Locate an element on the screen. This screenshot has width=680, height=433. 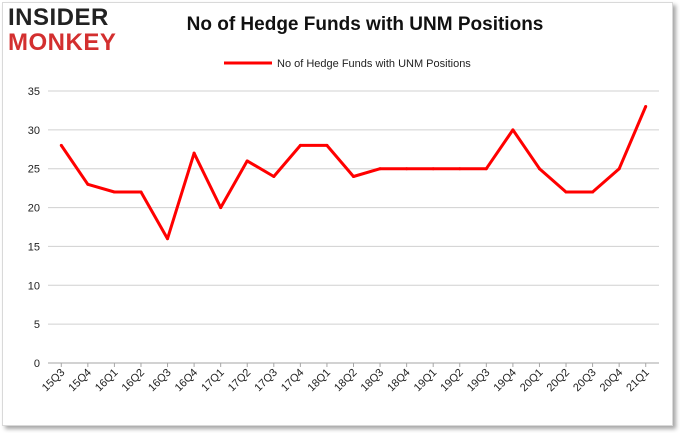
logo-top-text: INSIDER is located at coordinates (58, 17).